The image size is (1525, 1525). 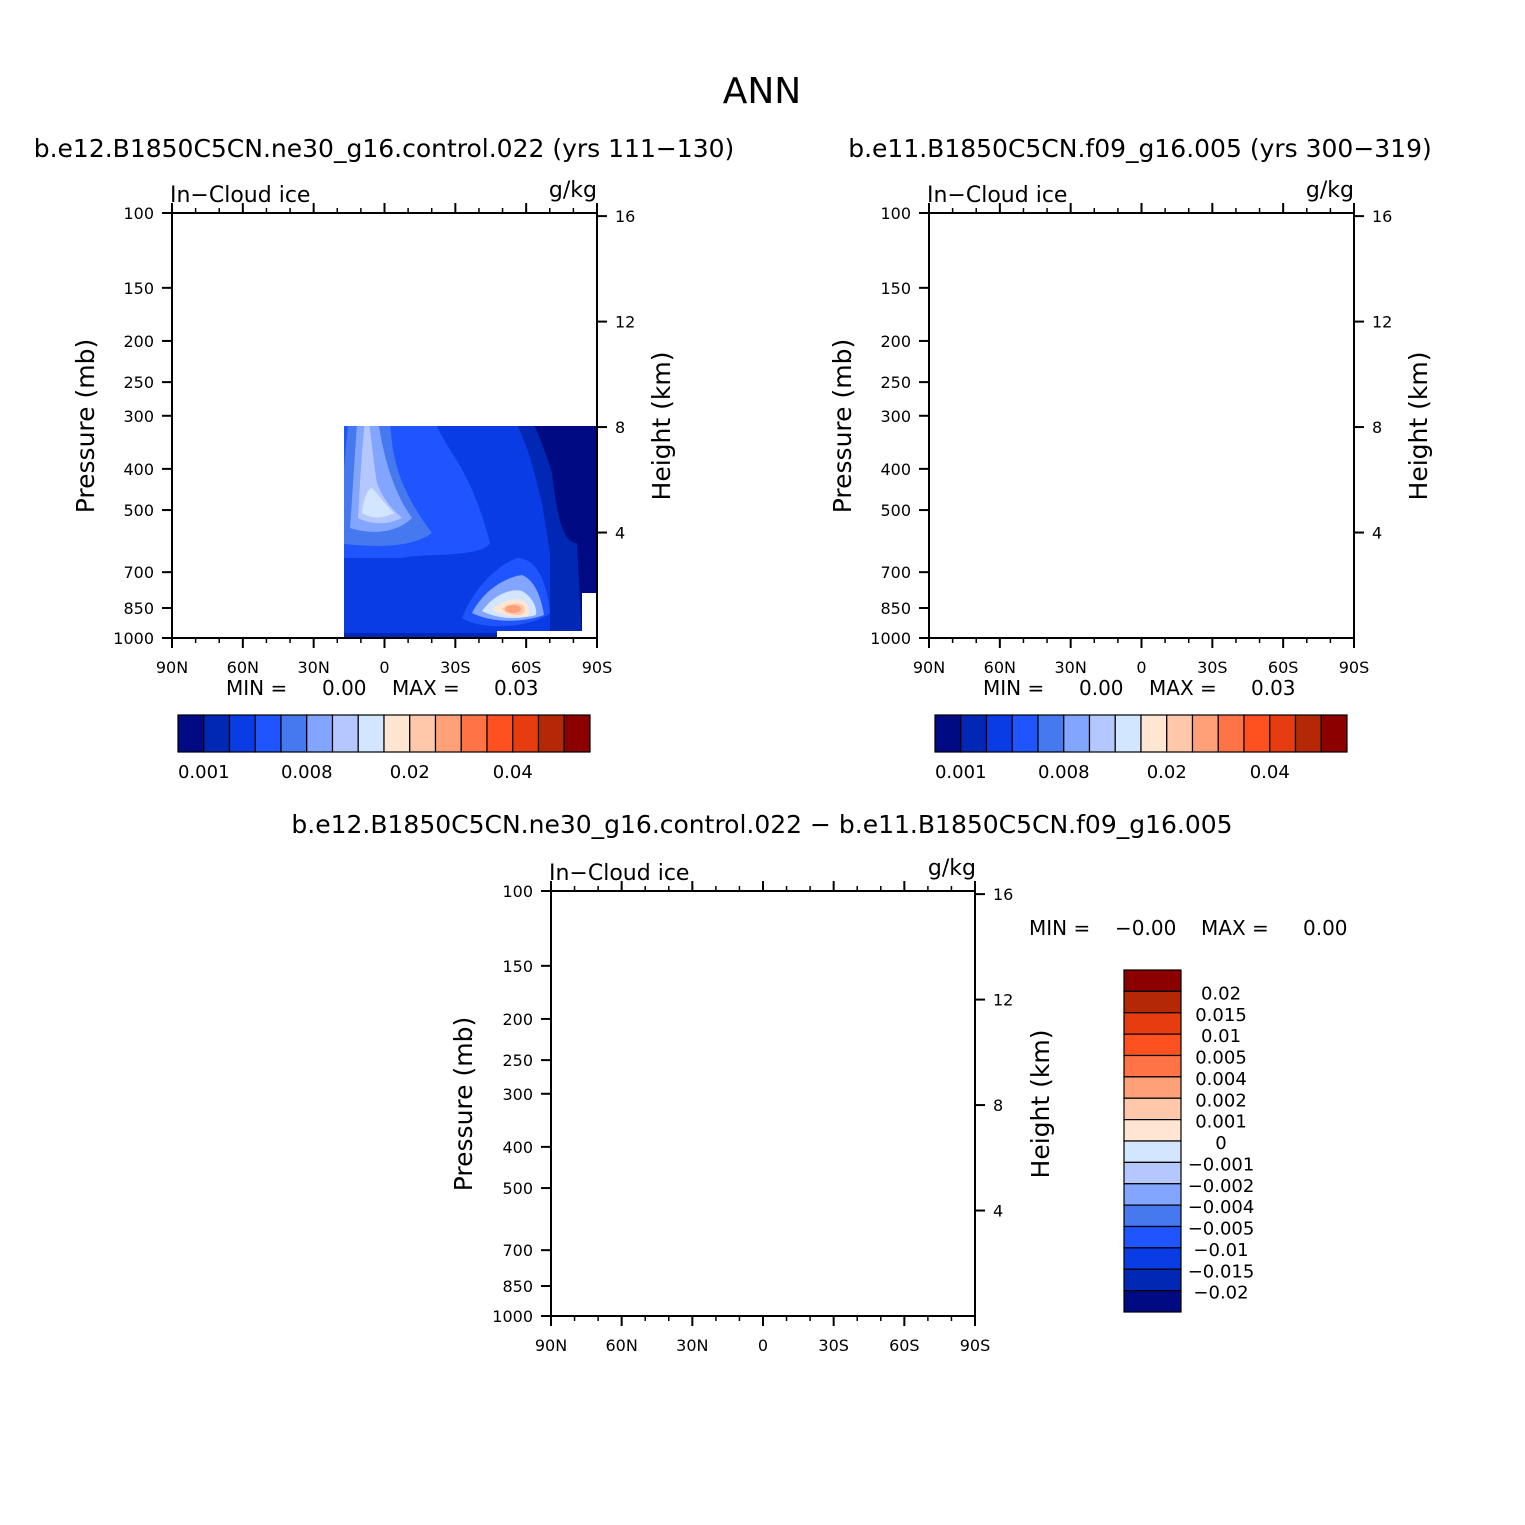 What do you see at coordinates (138, 382) in the screenshot?
I see `y-tick-label: 250` at bounding box center [138, 382].